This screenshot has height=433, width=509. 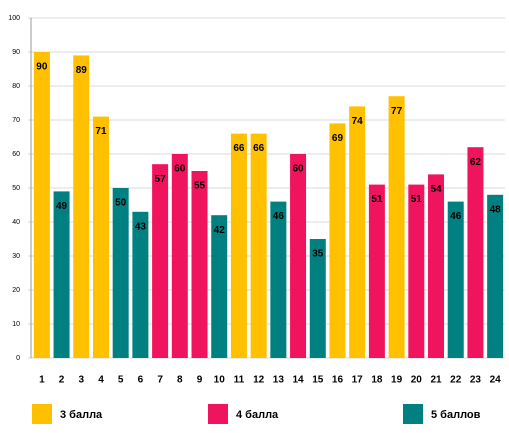 What do you see at coordinates (16, 188) in the screenshot?
I see `y-tick-label: 50` at bounding box center [16, 188].